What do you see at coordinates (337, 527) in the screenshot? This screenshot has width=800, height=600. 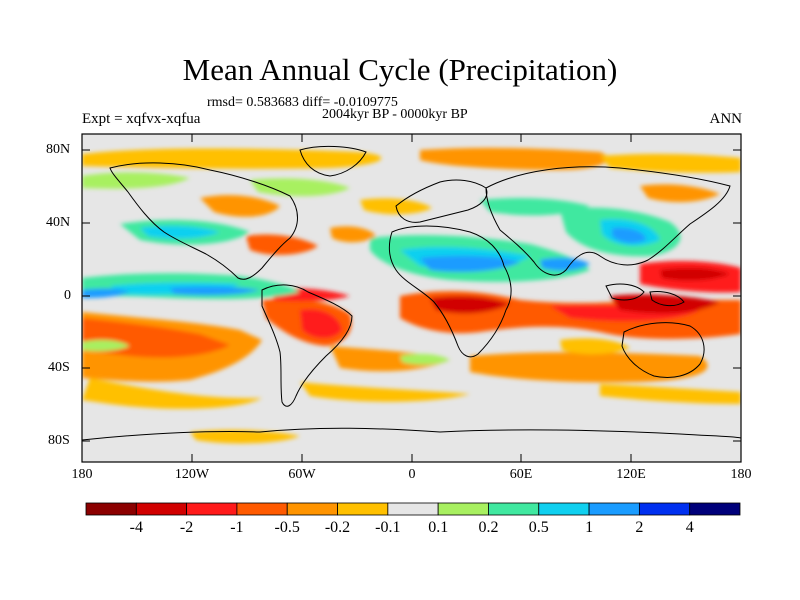 I see `colorbar-label: -0.2` at bounding box center [337, 527].